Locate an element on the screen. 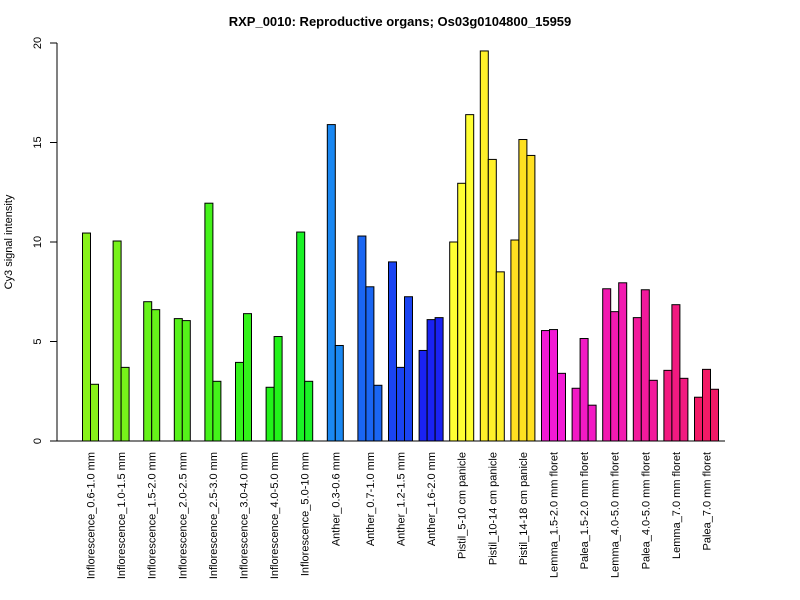 This screenshot has height=600, width=800. x-category-label: Pistil_14-18 cm panicle is located at coordinates (524, 508).